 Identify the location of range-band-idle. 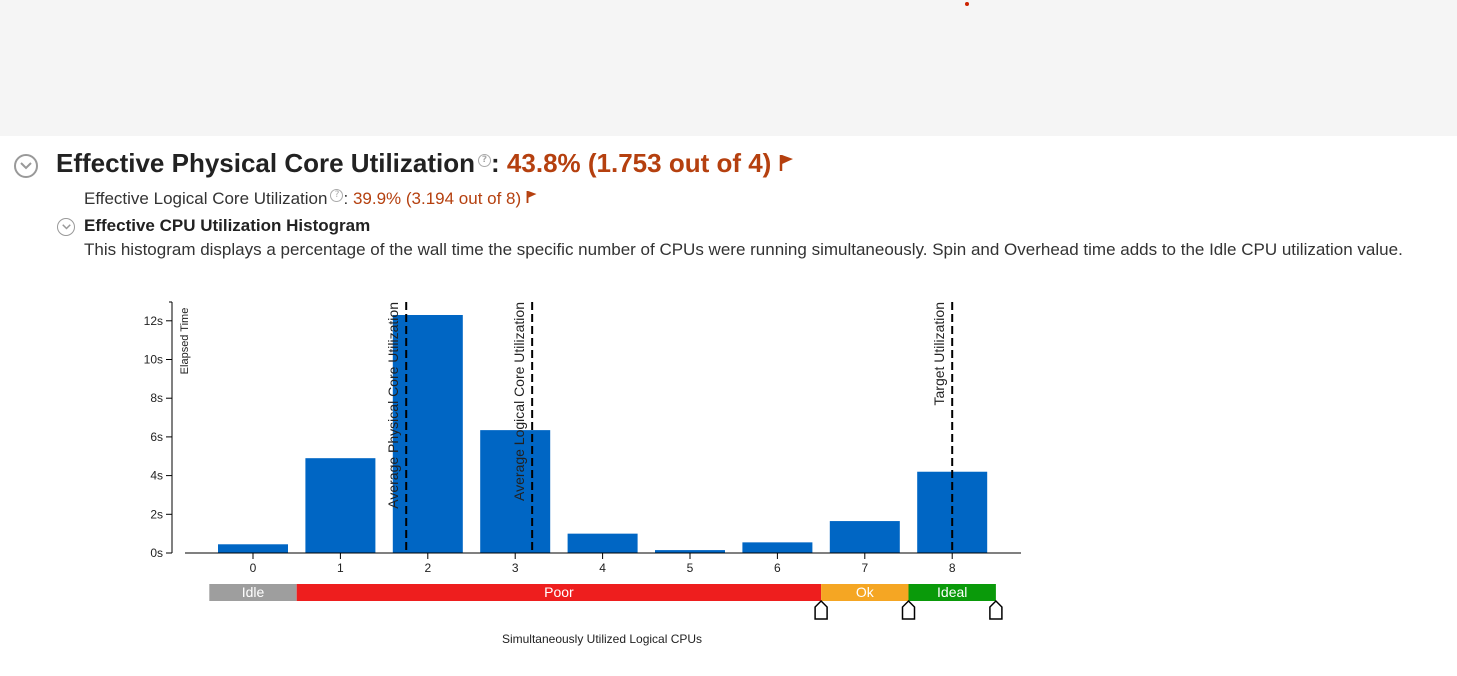
(253, 592).